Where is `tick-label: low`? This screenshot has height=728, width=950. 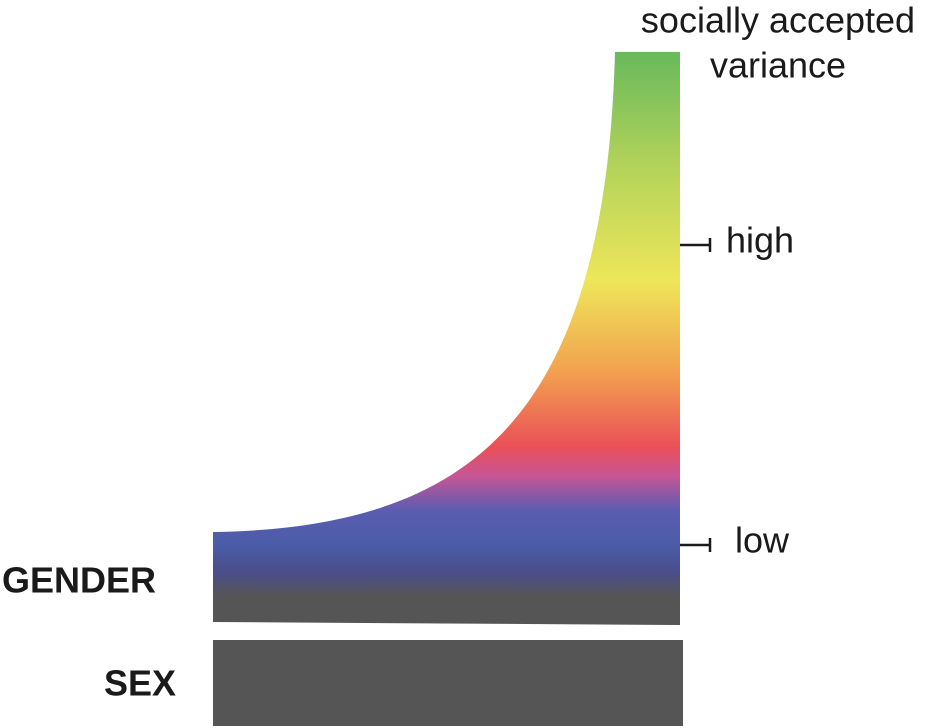
tick-label: low is located at coordinates (762, 540).